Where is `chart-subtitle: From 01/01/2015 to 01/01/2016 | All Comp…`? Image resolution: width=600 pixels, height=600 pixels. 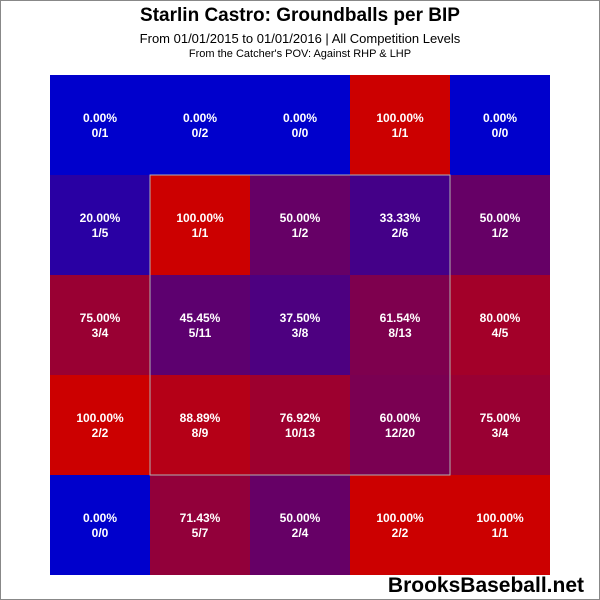
chart-subtitle: From 01/01/2015 to 01/01/2016 | All Comp… is located at coordinates (300, 38).